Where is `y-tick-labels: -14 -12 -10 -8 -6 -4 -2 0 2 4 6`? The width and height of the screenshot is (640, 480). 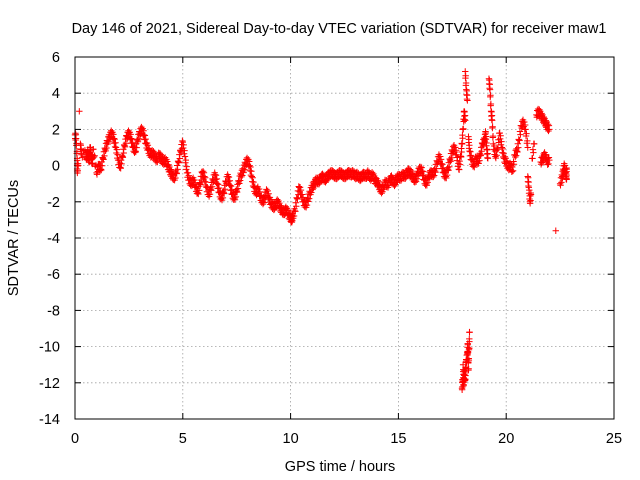 y-tick-labels: -14 -12 -10 -8 -6 -4 -2 0 2 4 6 is located at coordinates (49, 239).